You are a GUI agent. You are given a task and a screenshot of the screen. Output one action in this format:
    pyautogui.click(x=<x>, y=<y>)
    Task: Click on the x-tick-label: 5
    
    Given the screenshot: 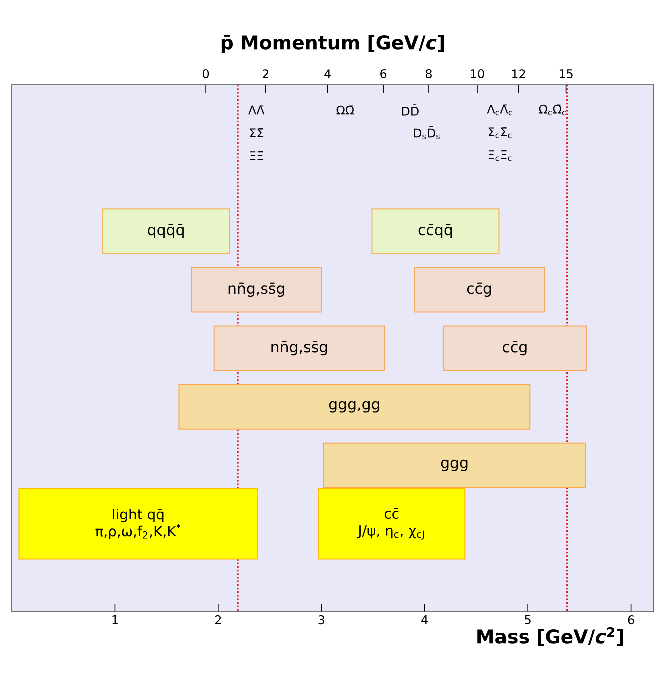 What is the action you would take?
    pyautogui.click(x=528, y=620)
    